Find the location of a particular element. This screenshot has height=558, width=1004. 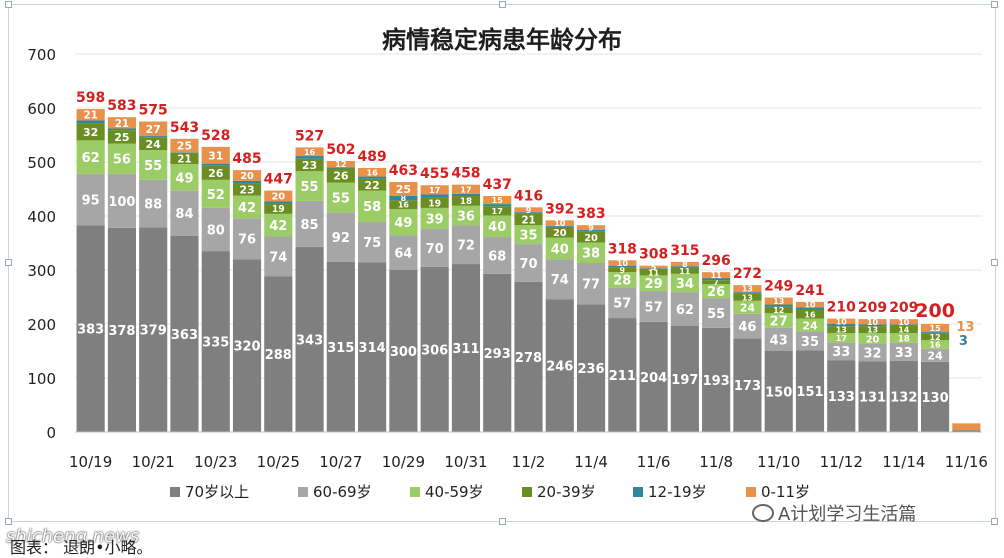

total-label: 598 is located at coordinates (90, 98).